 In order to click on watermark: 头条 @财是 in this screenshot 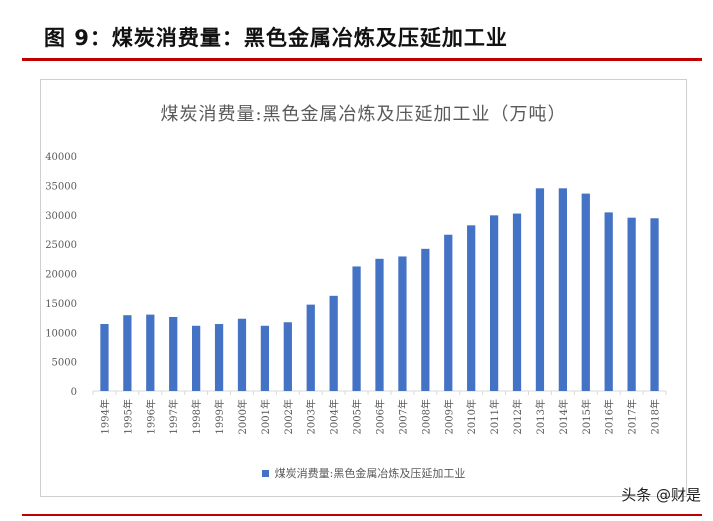, I will do `click(661, 495)`.